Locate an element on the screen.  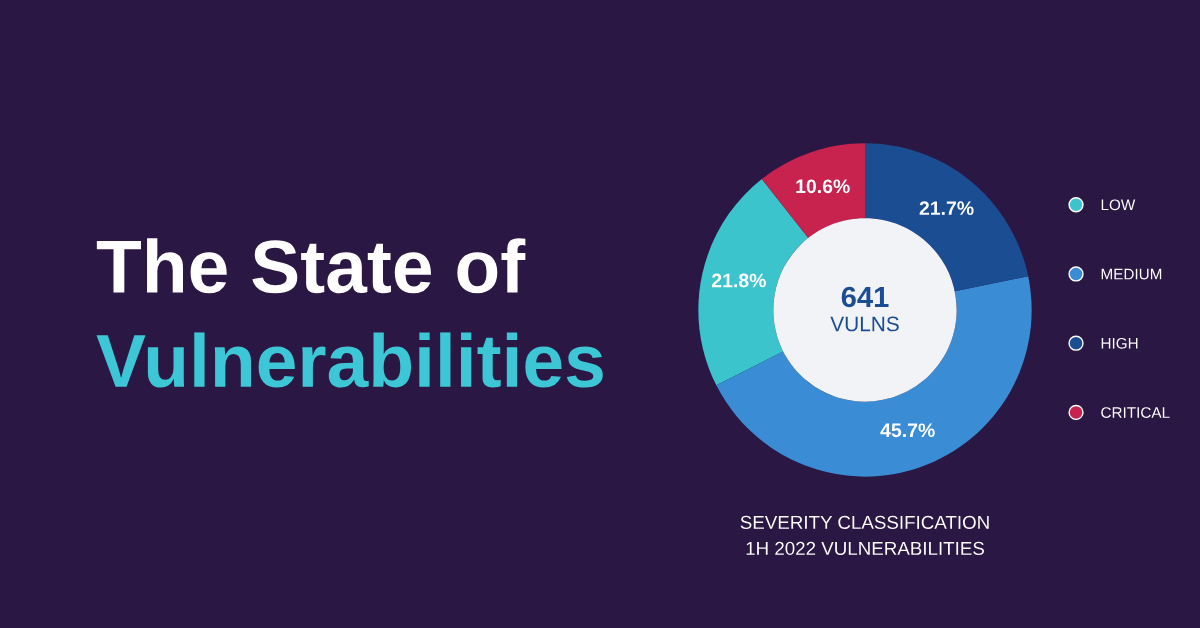
data-label: 21.7% is located at coordinates (946, 208).